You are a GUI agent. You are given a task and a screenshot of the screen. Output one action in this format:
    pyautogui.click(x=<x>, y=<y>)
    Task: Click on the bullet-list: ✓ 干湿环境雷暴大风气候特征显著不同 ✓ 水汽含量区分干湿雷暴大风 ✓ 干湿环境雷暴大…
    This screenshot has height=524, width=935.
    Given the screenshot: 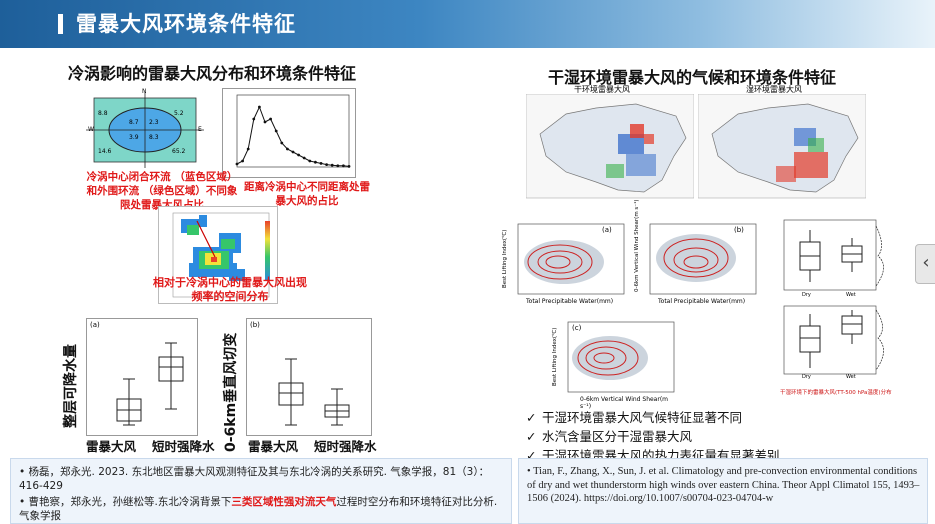 What is the action you would take?
    pyautogui.click(x=676, y=436)
    